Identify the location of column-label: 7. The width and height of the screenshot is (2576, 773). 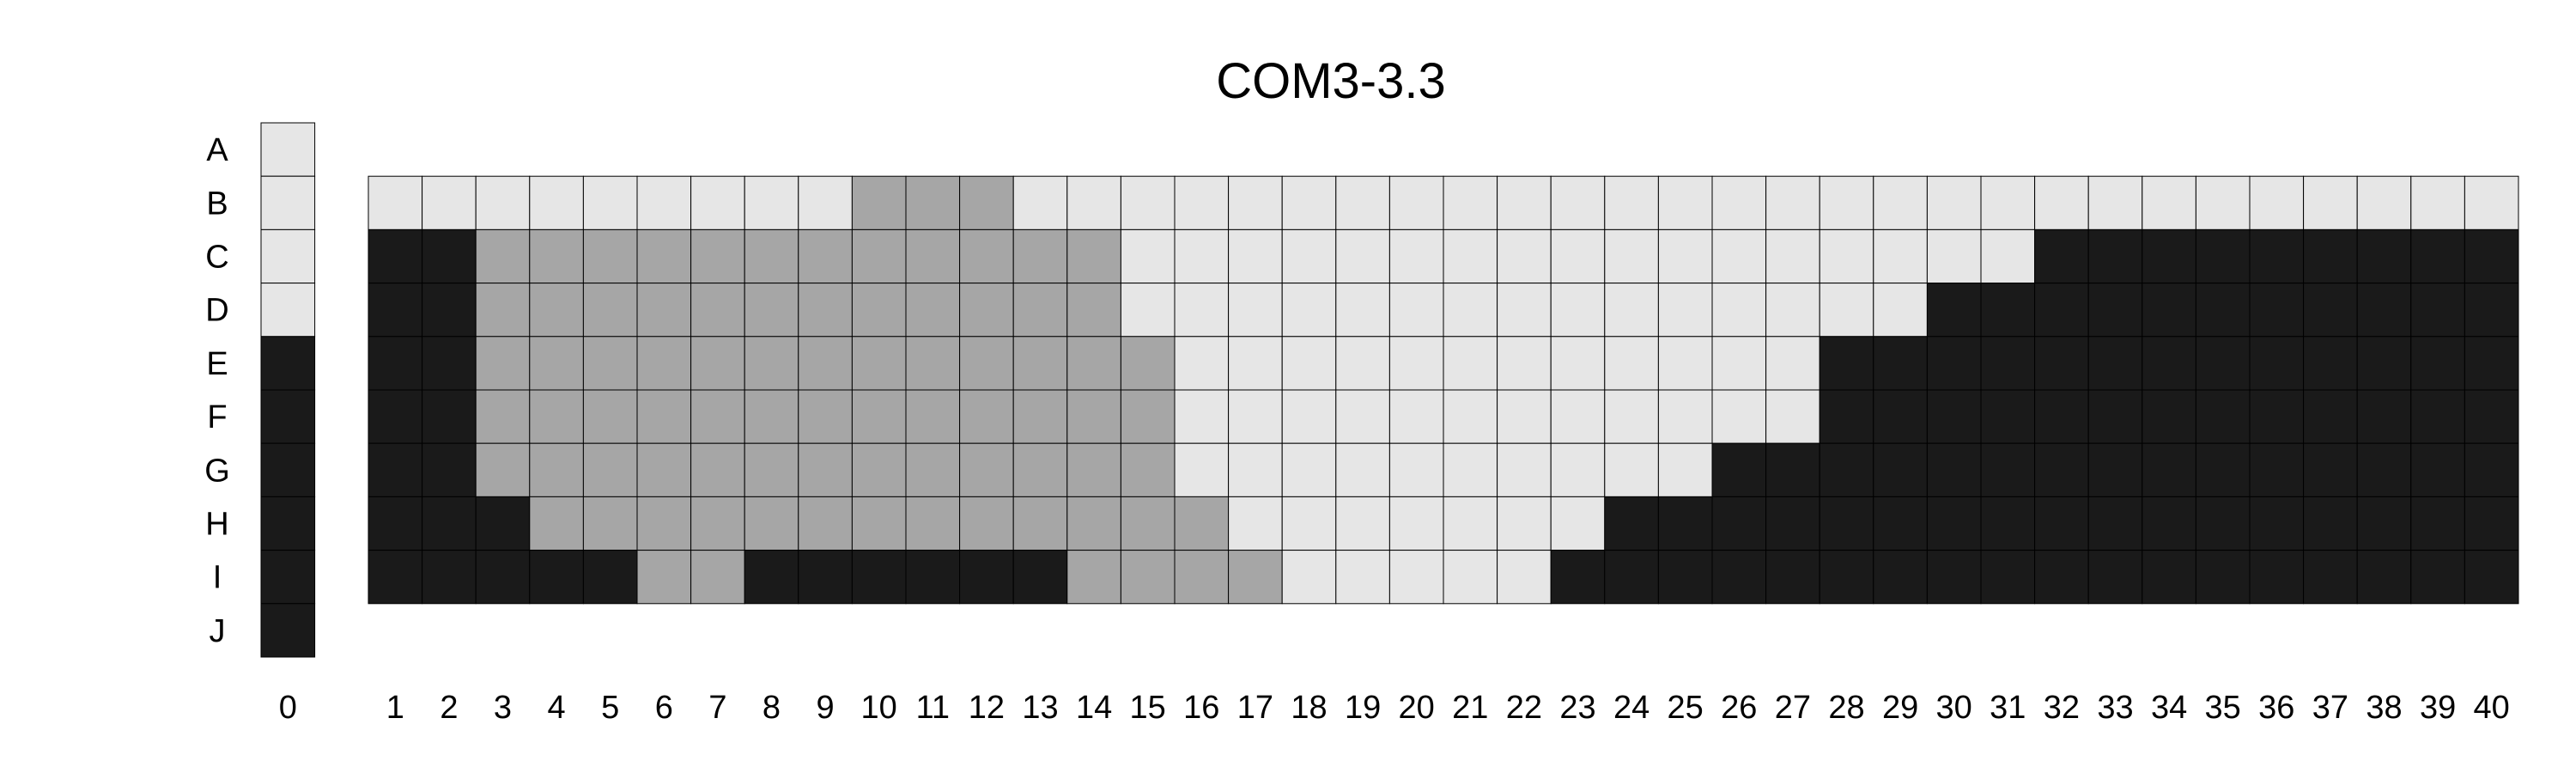
(717, 708).